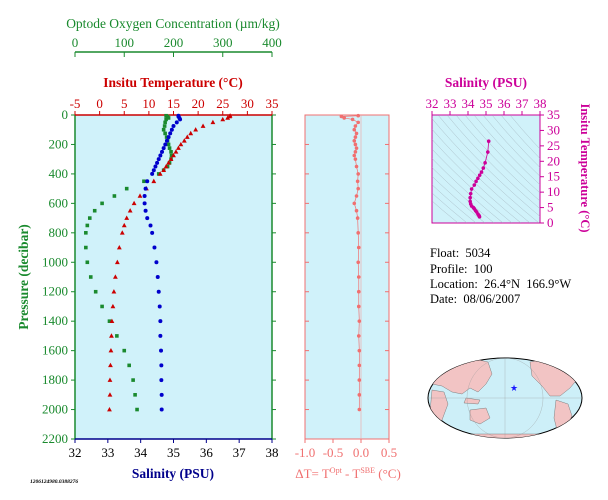 Image resolution: width=608 pixels, height=500 pixels. I want to click on pressure-tick-label: 800, so click(59, 232).